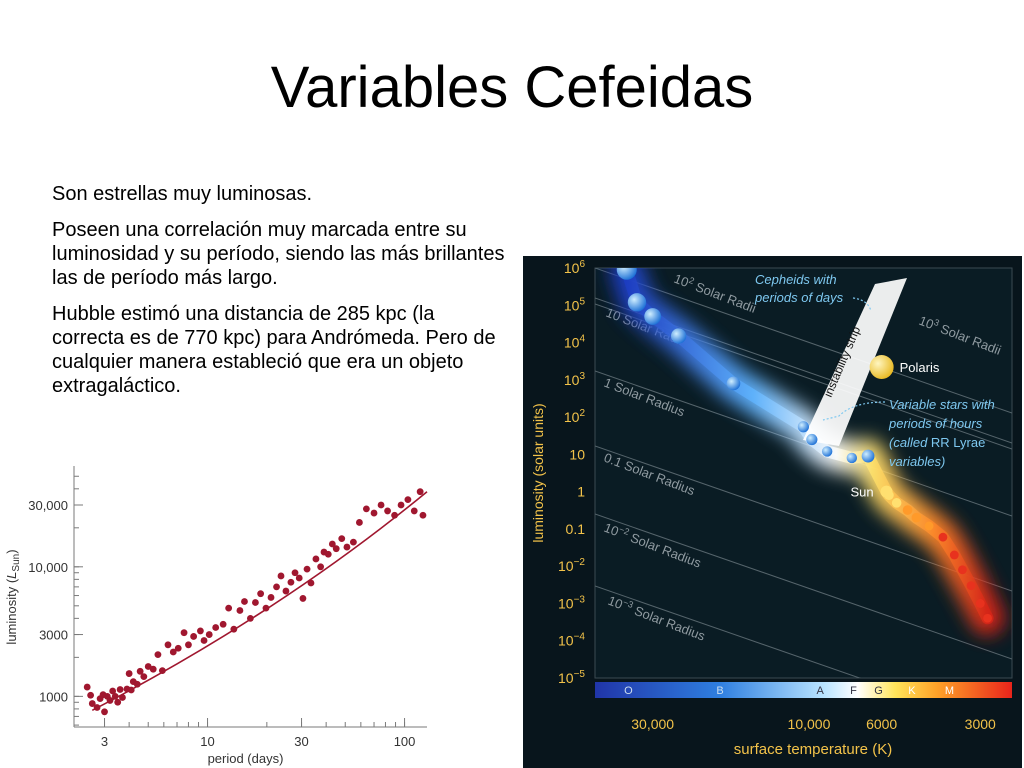 The height and width of the screenshot is (768, 1024). I want to click on x-tick-label: 30, so click(301, 741).